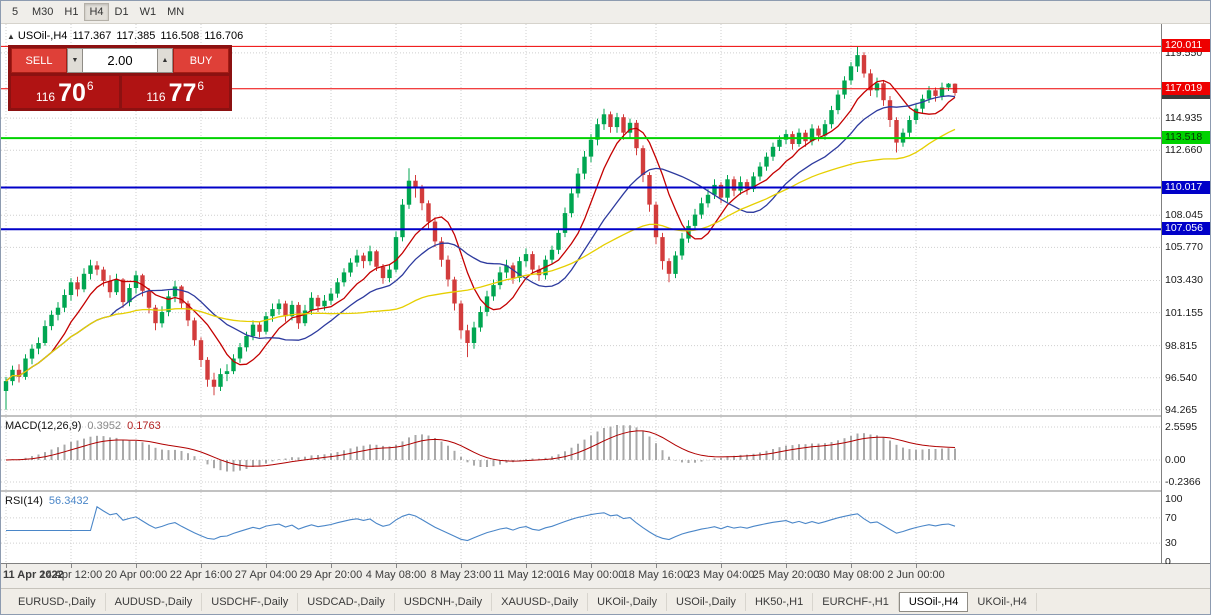 The width and height of the screenshot is (1211, 615). Describe the element at coordinates (851, 575) in the screenshot. I see `time-label: 30 May 08:00` at that location.